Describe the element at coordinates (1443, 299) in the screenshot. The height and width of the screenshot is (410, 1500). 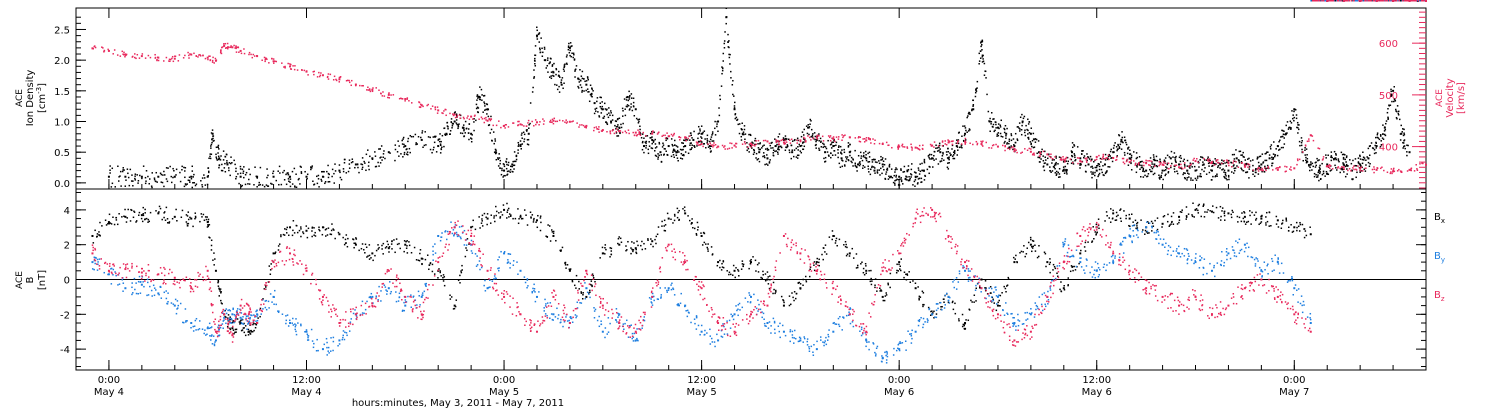
I see `legend-subscript: z` at that location.